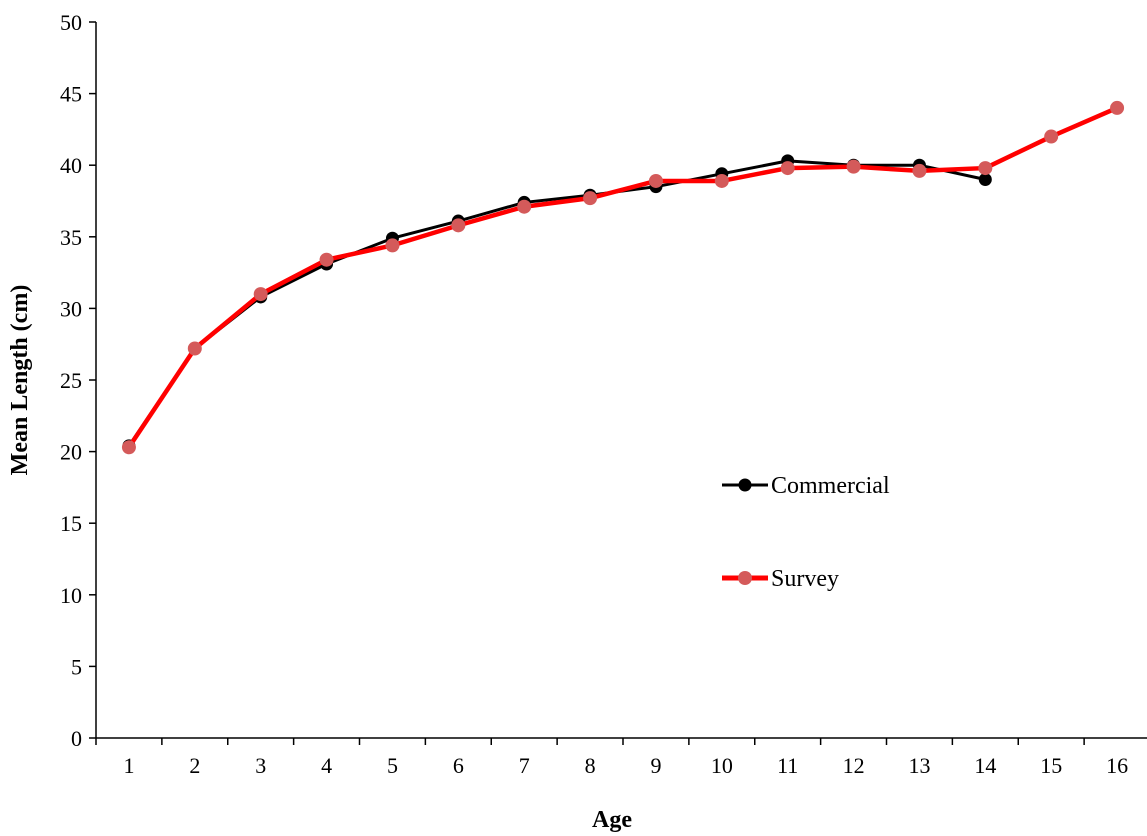 This screenshot has width=1147, height=836. I want to click on x-tick-label: 9, so click(655, 765).